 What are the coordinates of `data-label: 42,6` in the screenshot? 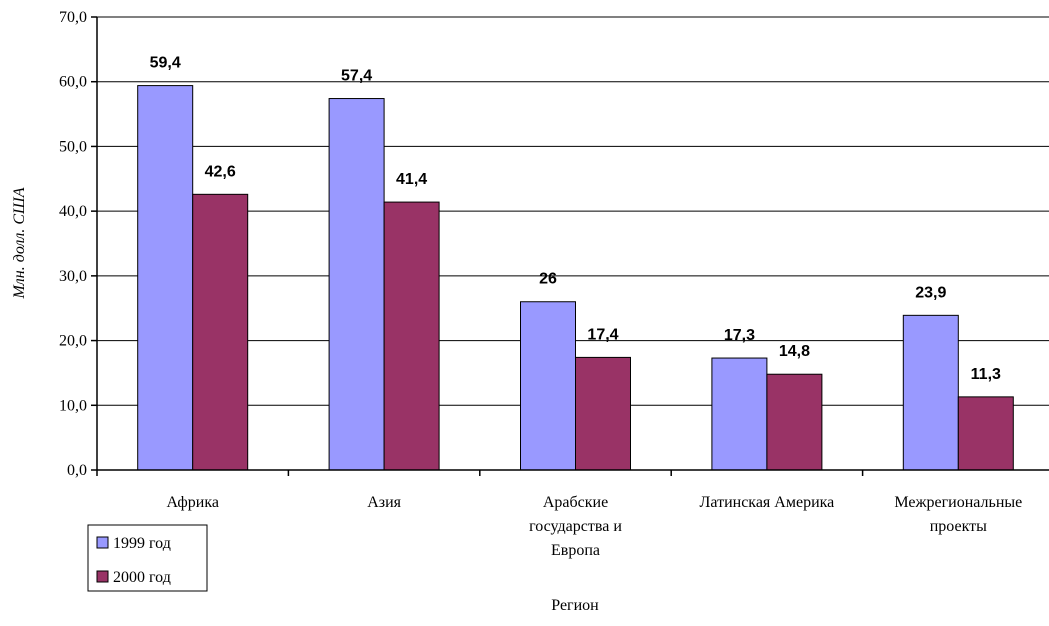 It's located at (220, 171).